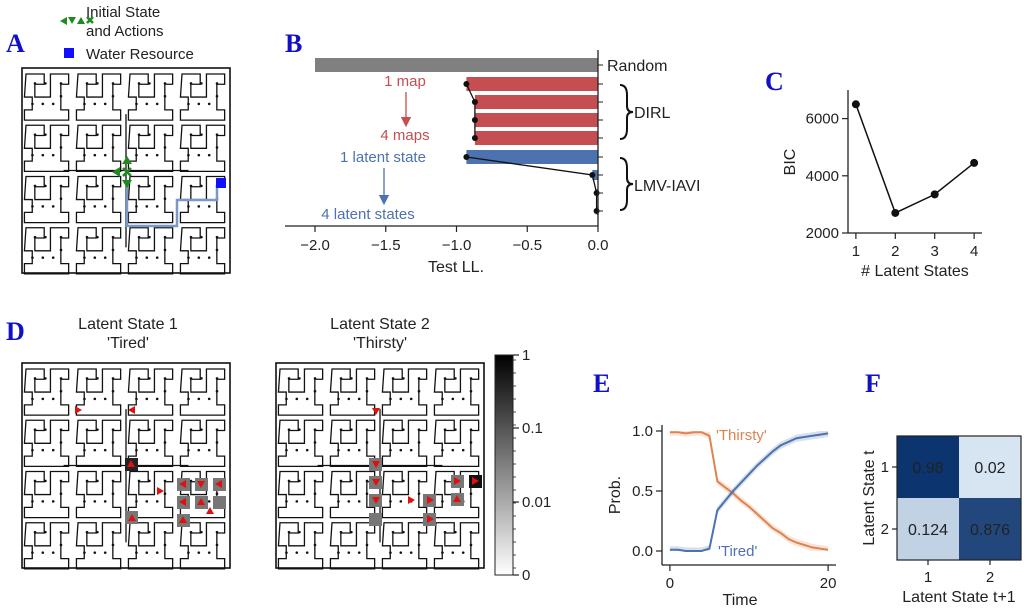 The width and height of the screenshot is (1027, 609). What do you see at coordinates (873, 383) in the screenshot?
I see `panel-label-f: F` at bounding box center [873, 383].